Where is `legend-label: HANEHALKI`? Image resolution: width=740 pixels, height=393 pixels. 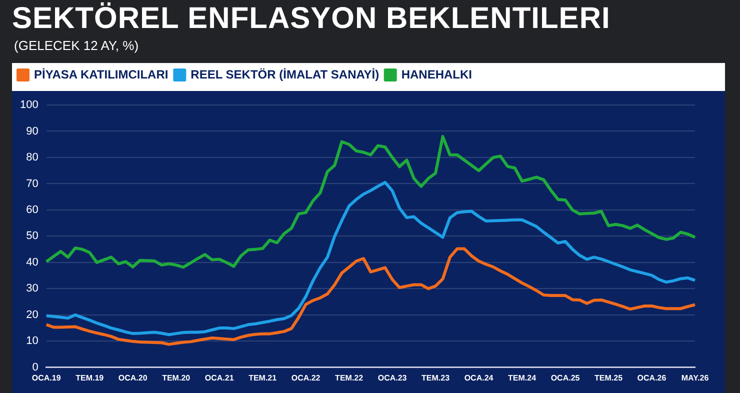 legend-label: HANEHALKI is located at coordinates (436, 74).